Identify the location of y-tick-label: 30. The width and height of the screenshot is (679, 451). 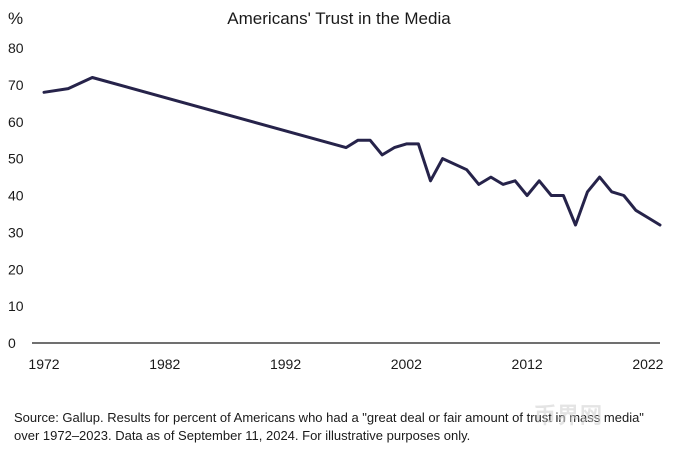
(16, 232).